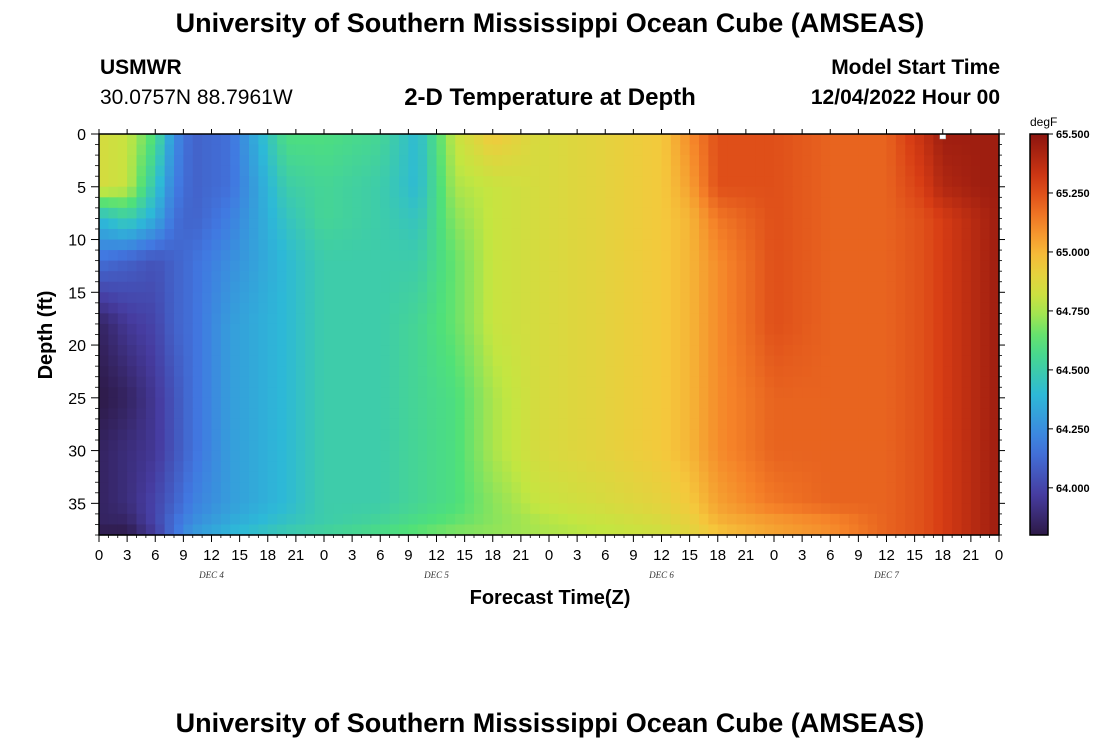 The image size is (1100, 750). I want to click on x-tick-label: 3, so click(352, 555).